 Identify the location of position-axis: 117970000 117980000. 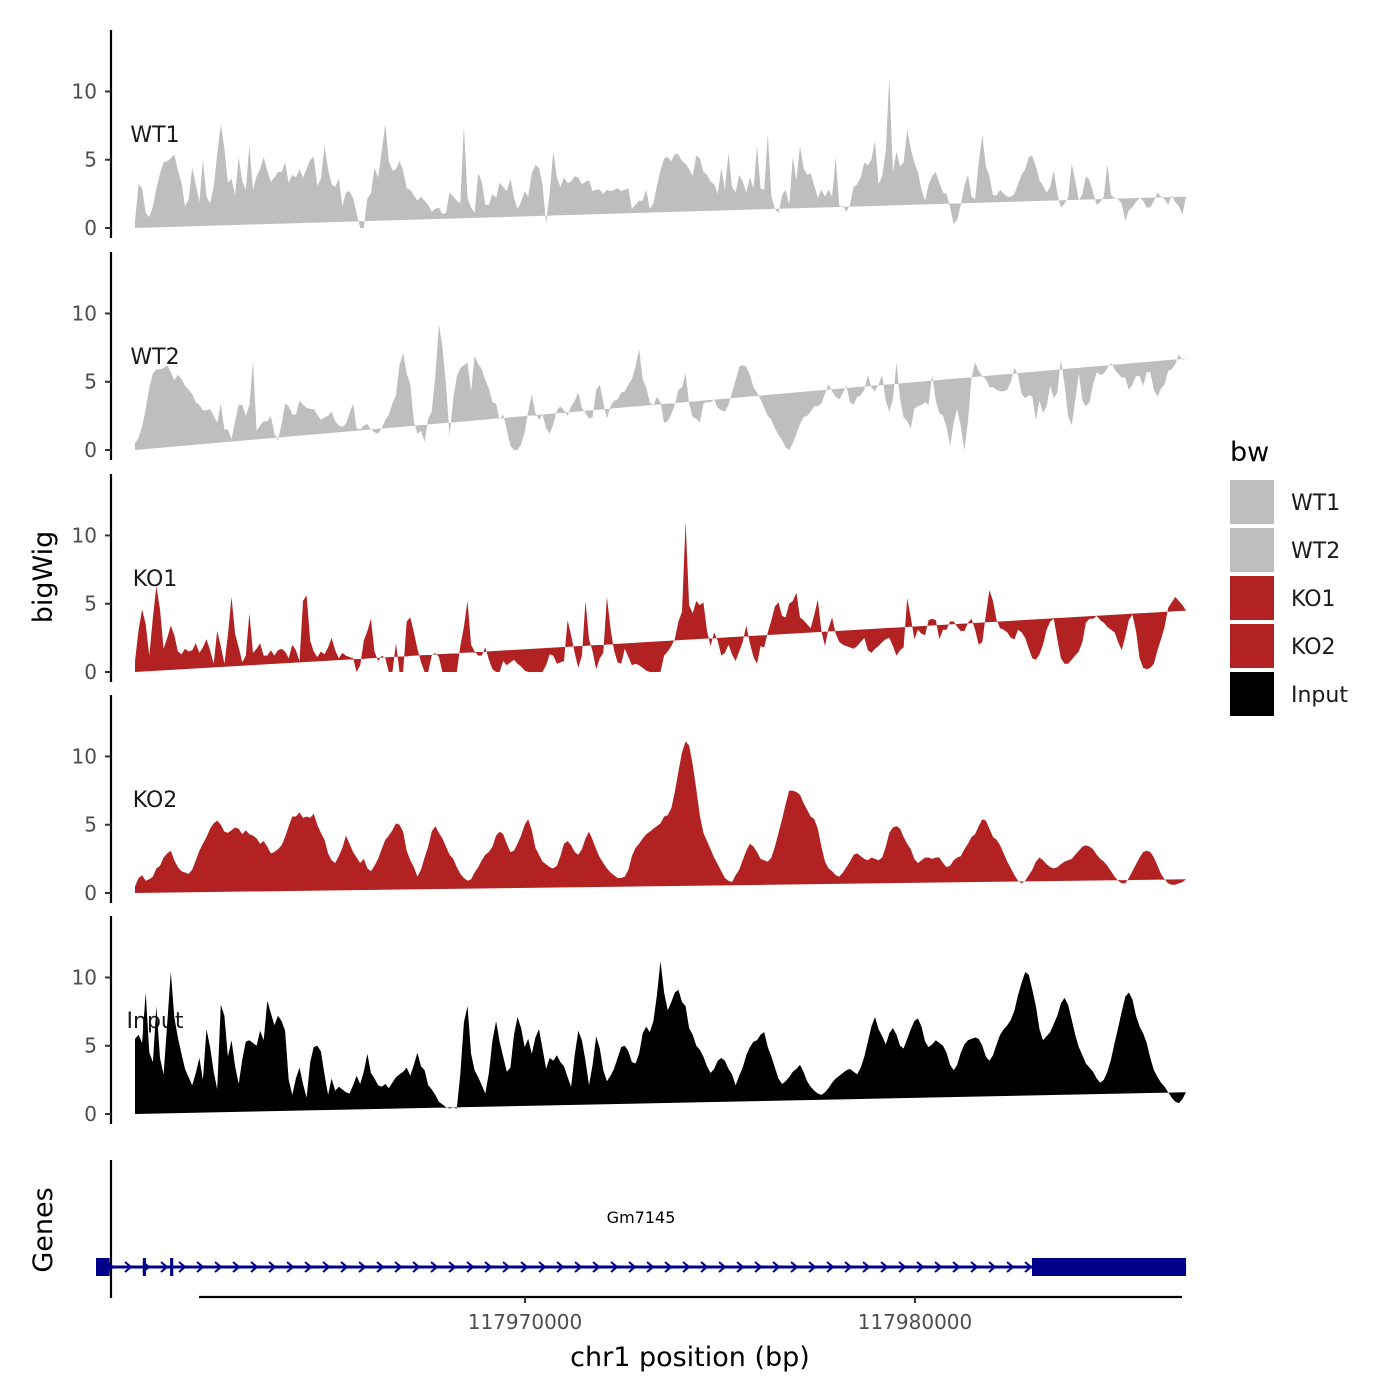
(690, 1314).